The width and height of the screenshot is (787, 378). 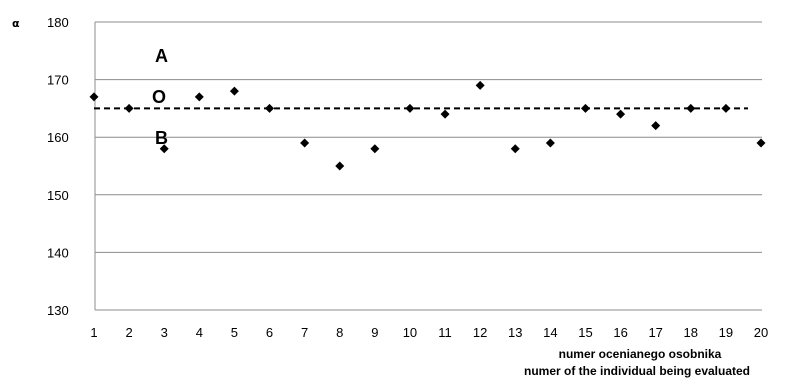 I want to click on x-tick-label: 11, so click(x=445, y=332).